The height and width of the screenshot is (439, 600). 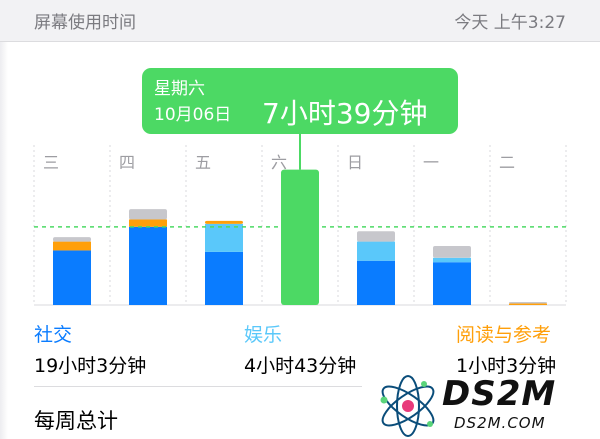 What do you see at coordinates (263, 335) in the screenshot?
I see `category-entertainment-name: 娱乐` at bounding box center [263, 335].